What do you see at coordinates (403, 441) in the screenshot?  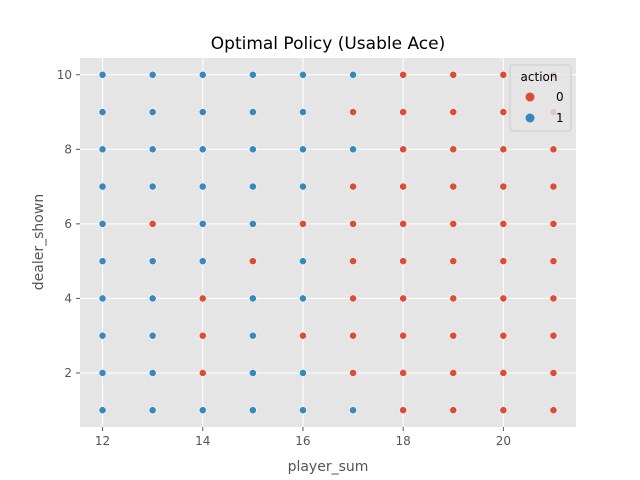 I see `x-tick-label: 18` at bounding box center [403, 441].